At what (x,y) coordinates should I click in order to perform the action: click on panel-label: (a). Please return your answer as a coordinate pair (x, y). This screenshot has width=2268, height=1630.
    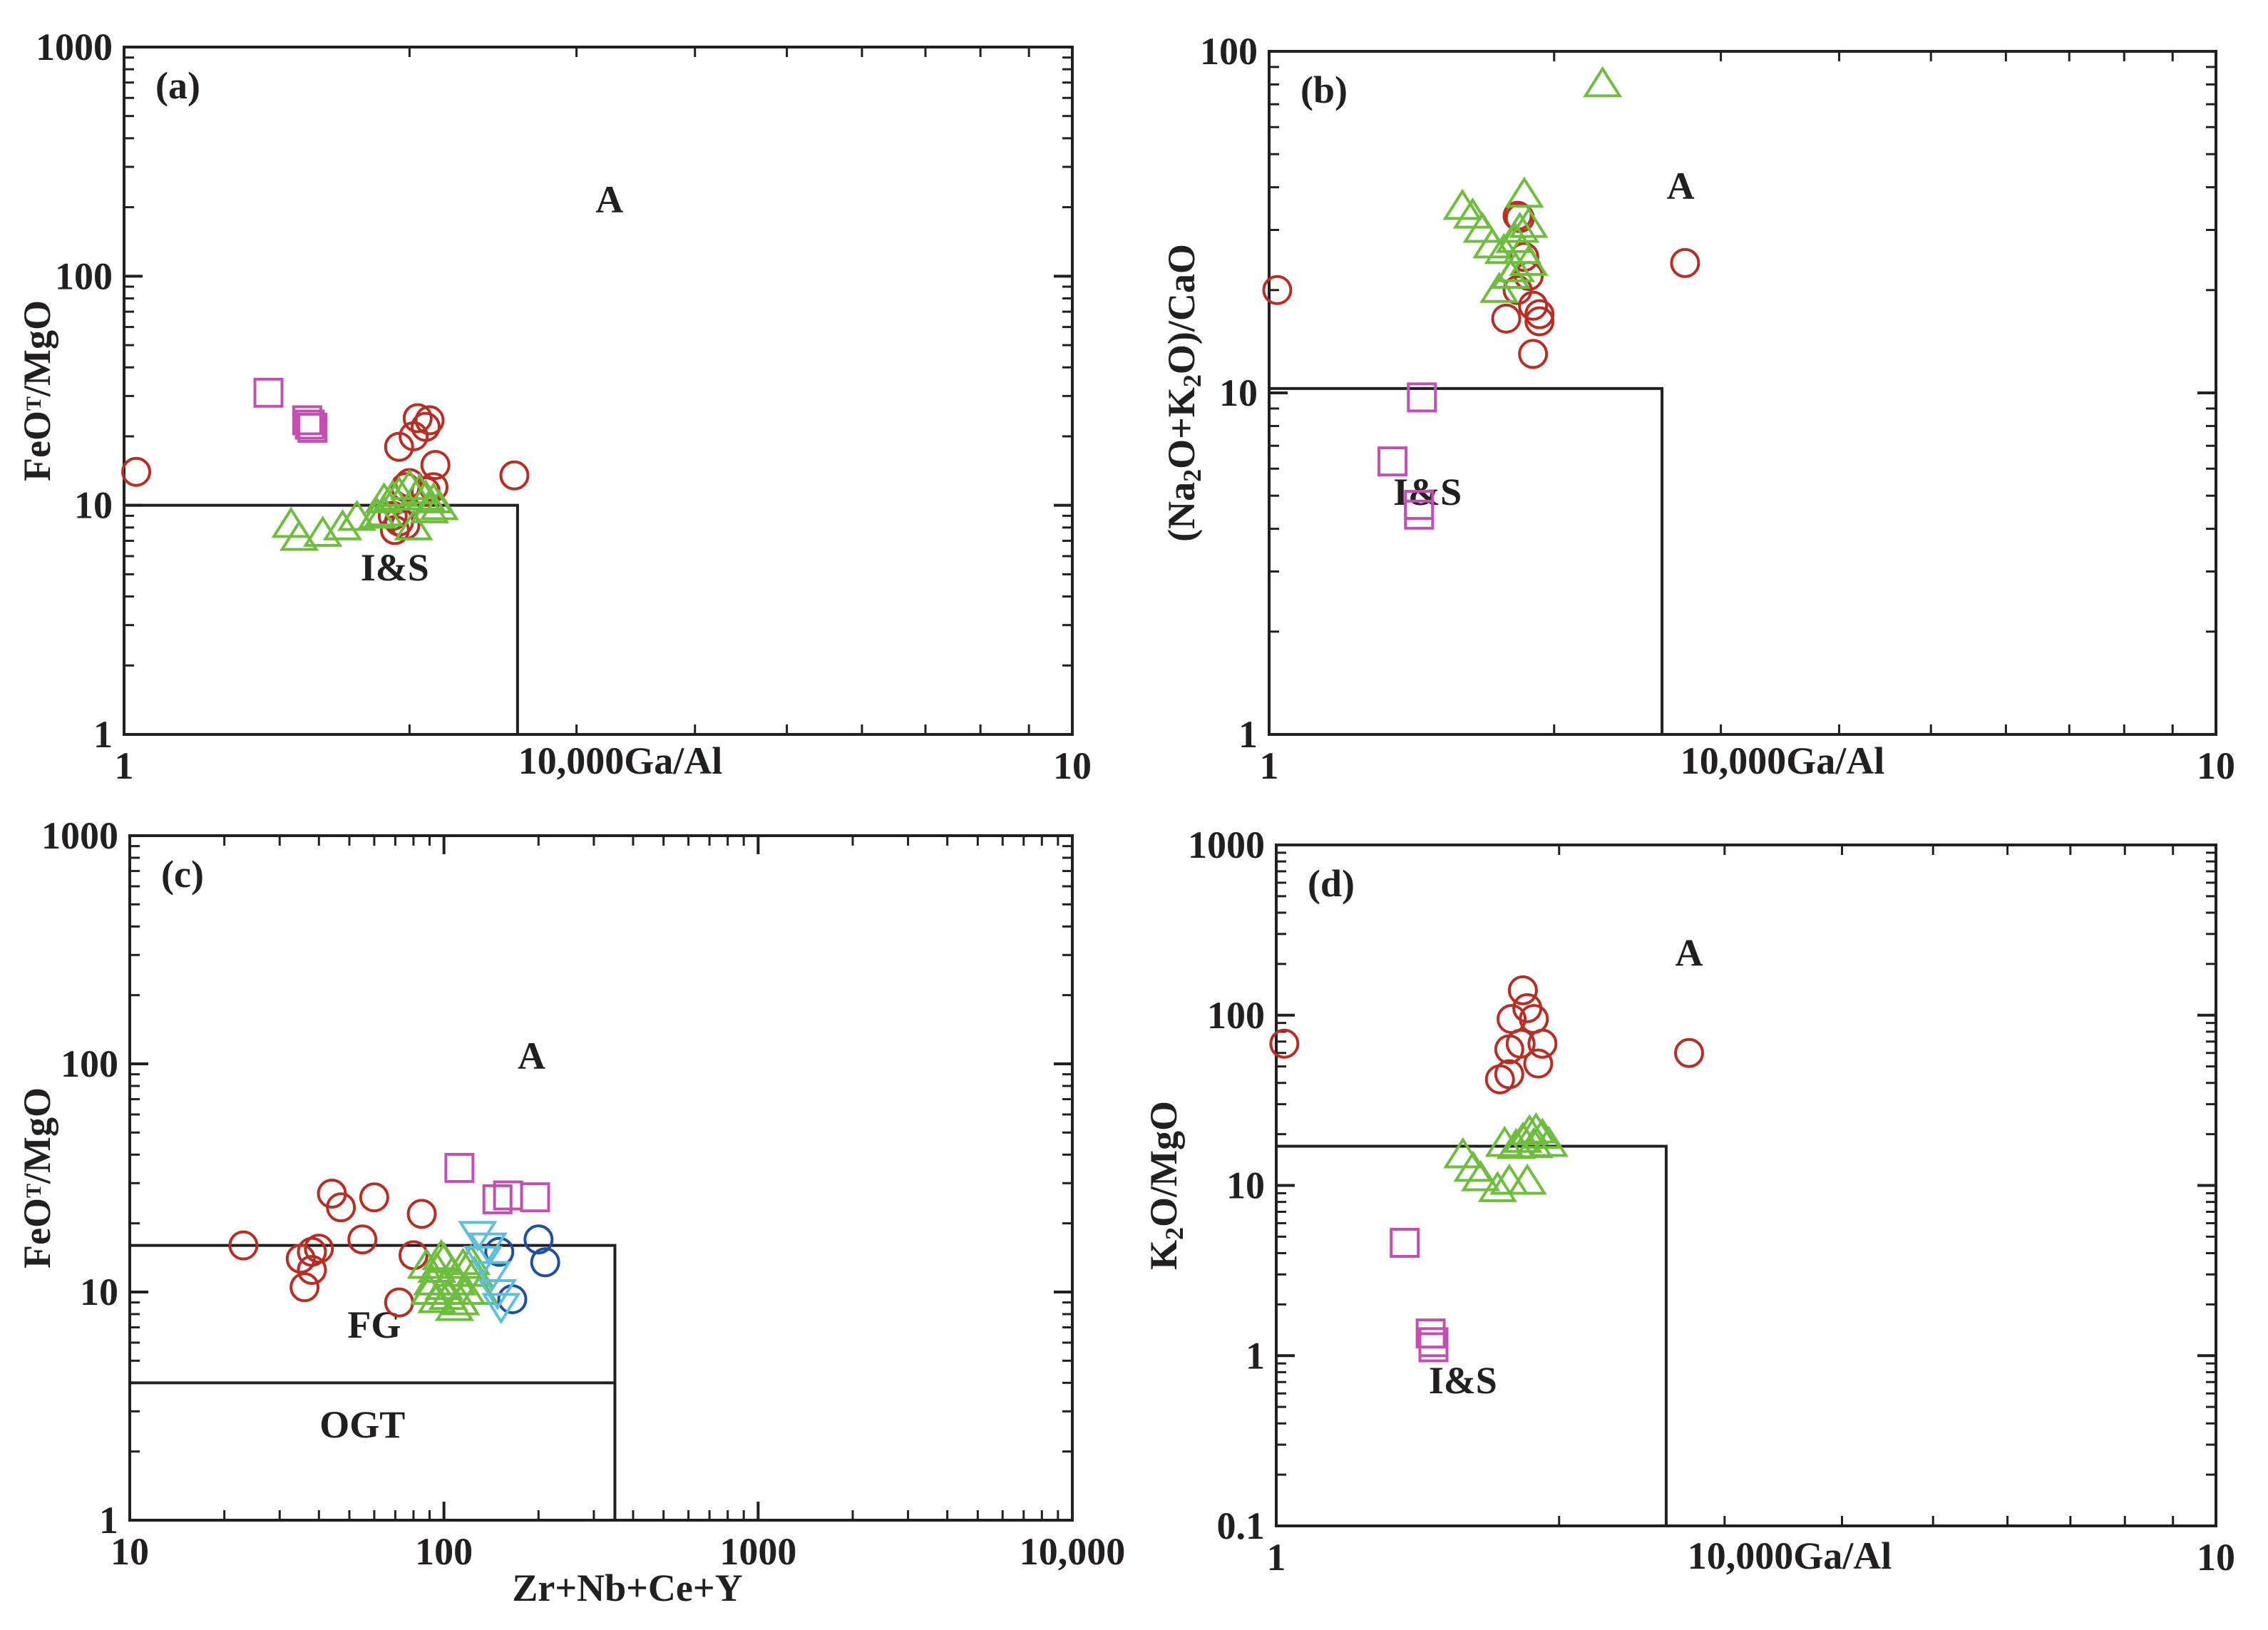
    Looking at the image, I should click on (178, 85).